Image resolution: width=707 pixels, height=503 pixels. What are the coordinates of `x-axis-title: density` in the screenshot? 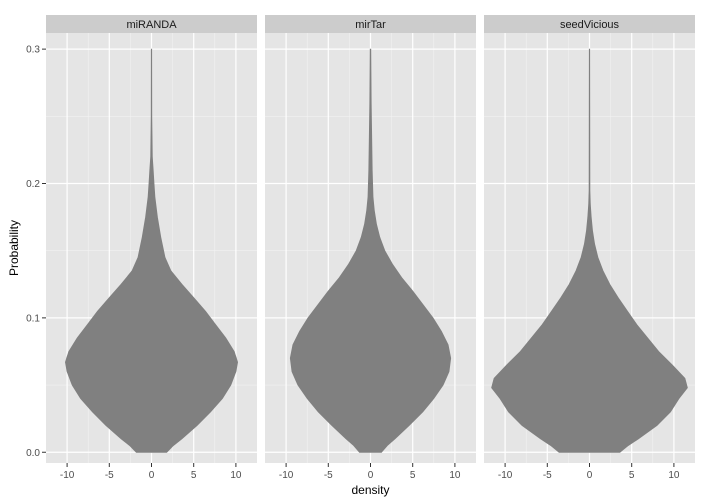 It's located at (370, 490).